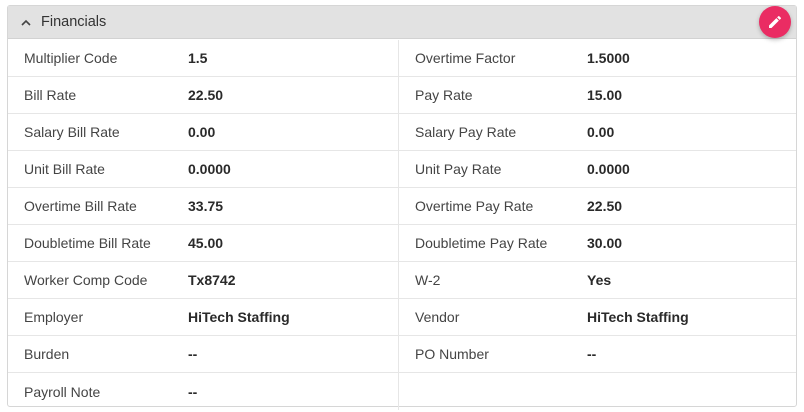  Describe the element at coordinates (444, 95) in the screenshot. I see `field-label: Pay Rate` at that location.